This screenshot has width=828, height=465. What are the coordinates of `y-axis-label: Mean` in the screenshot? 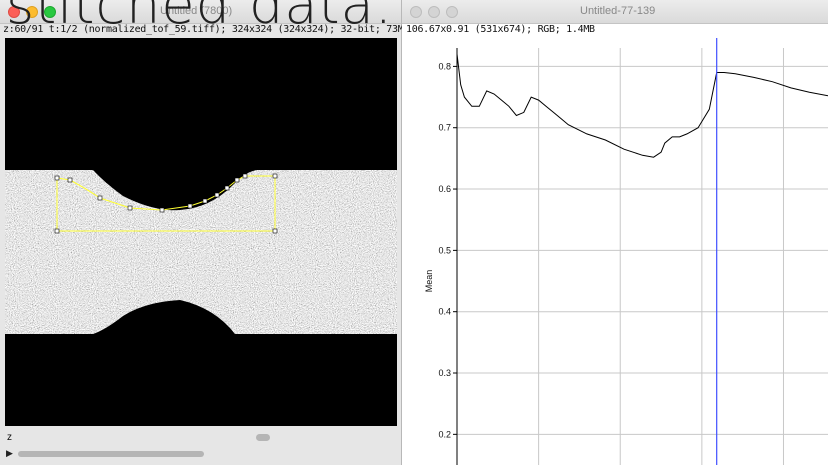 It's located at (429, 281).